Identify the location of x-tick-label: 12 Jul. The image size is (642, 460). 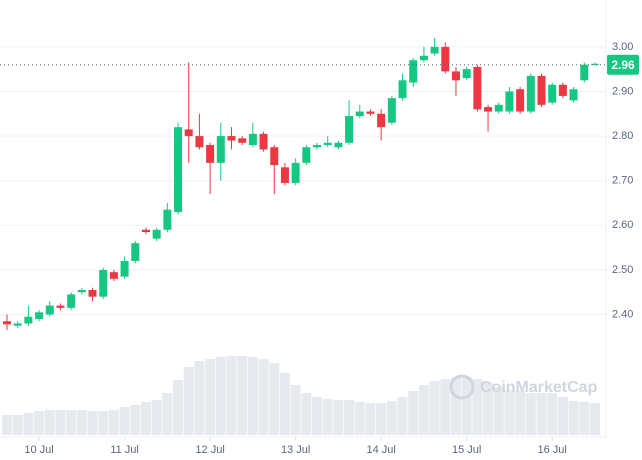
(209, 450).